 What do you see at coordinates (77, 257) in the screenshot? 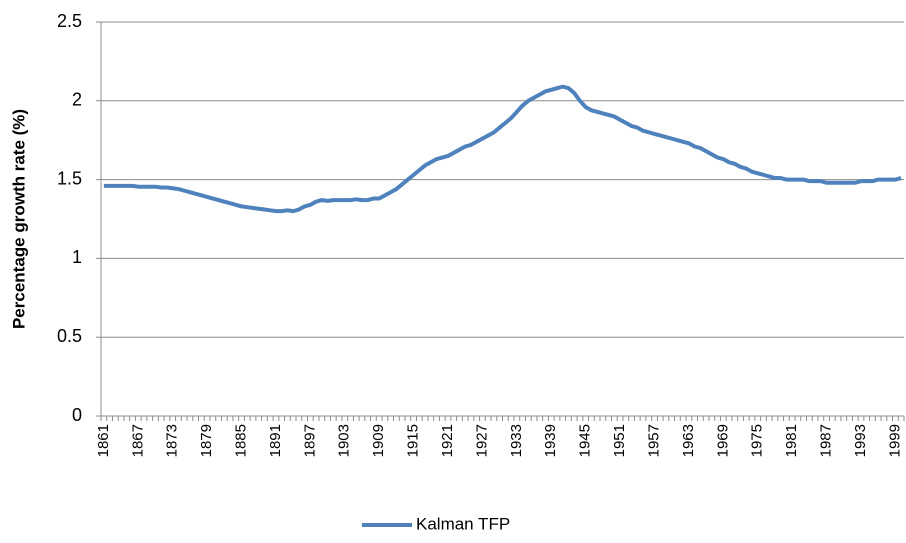
I see `y-tick-label: 1` at bounding box center [77, 257].